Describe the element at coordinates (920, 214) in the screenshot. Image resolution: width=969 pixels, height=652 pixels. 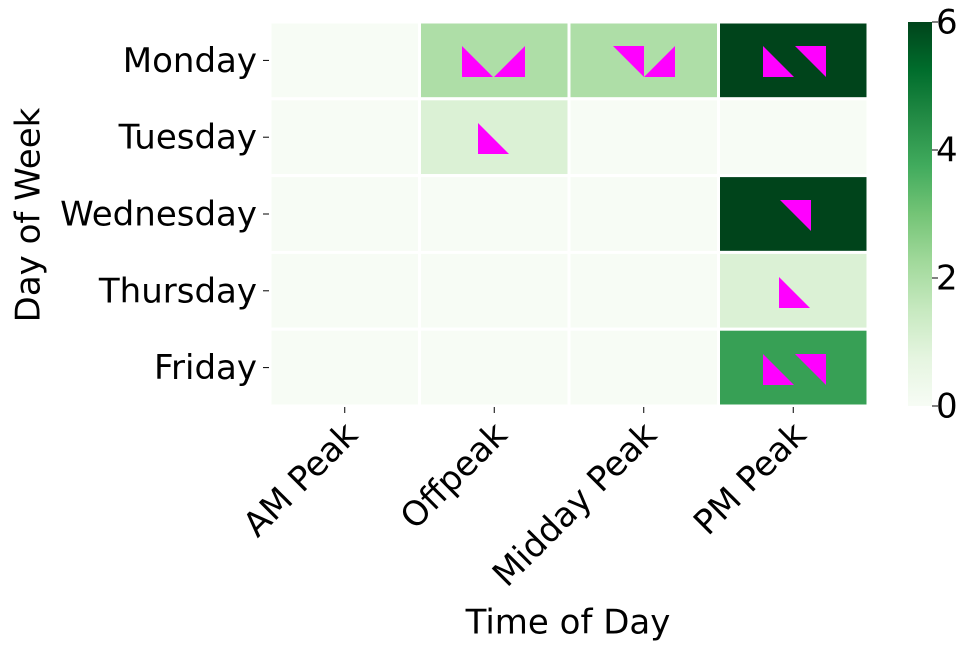
I see `colorbar` at that location.